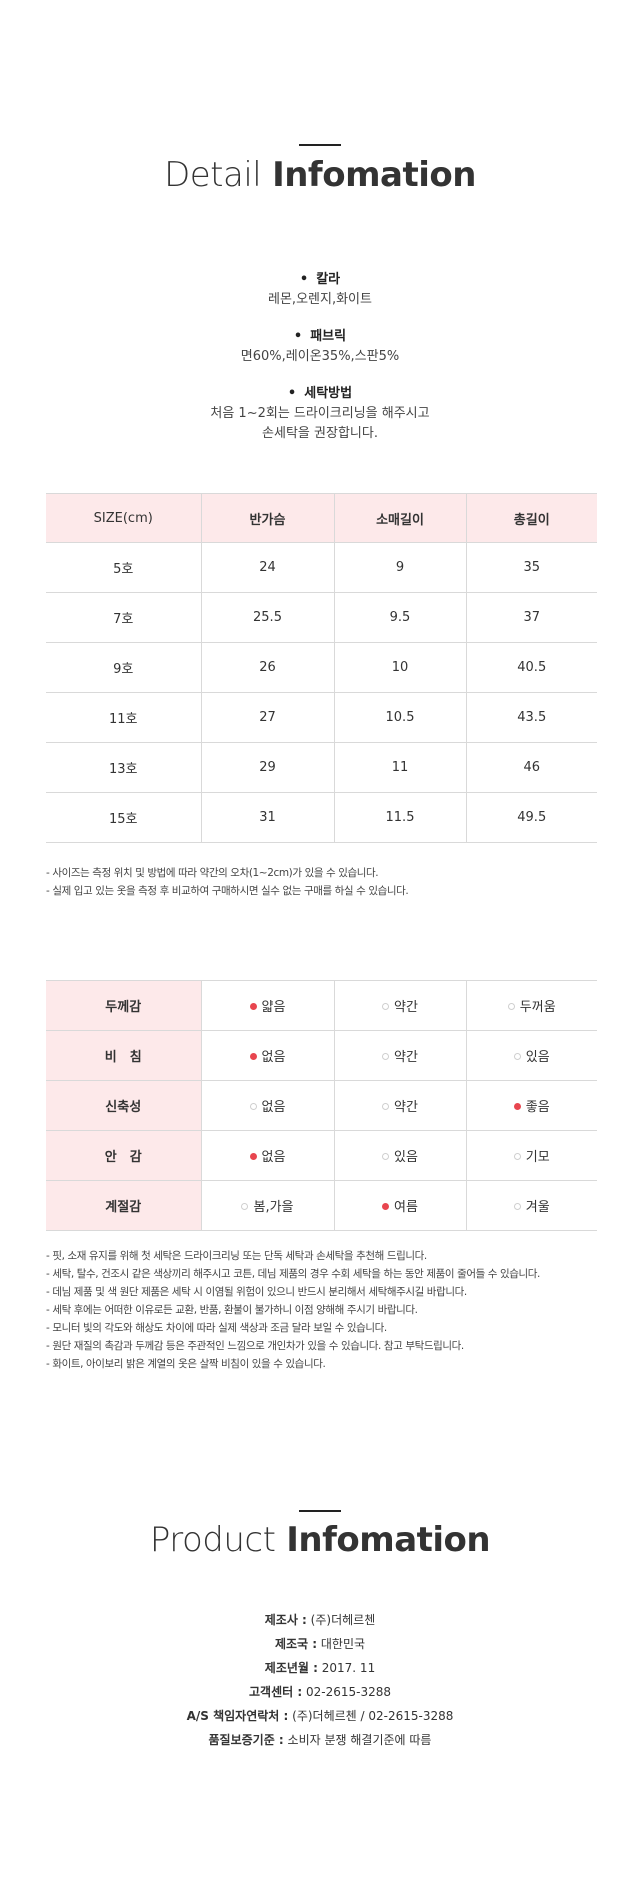  What do you see at coordinates (267, 617) in the screenshot?
I see `size-cell: 25.5` at bounding box center [267, 617].